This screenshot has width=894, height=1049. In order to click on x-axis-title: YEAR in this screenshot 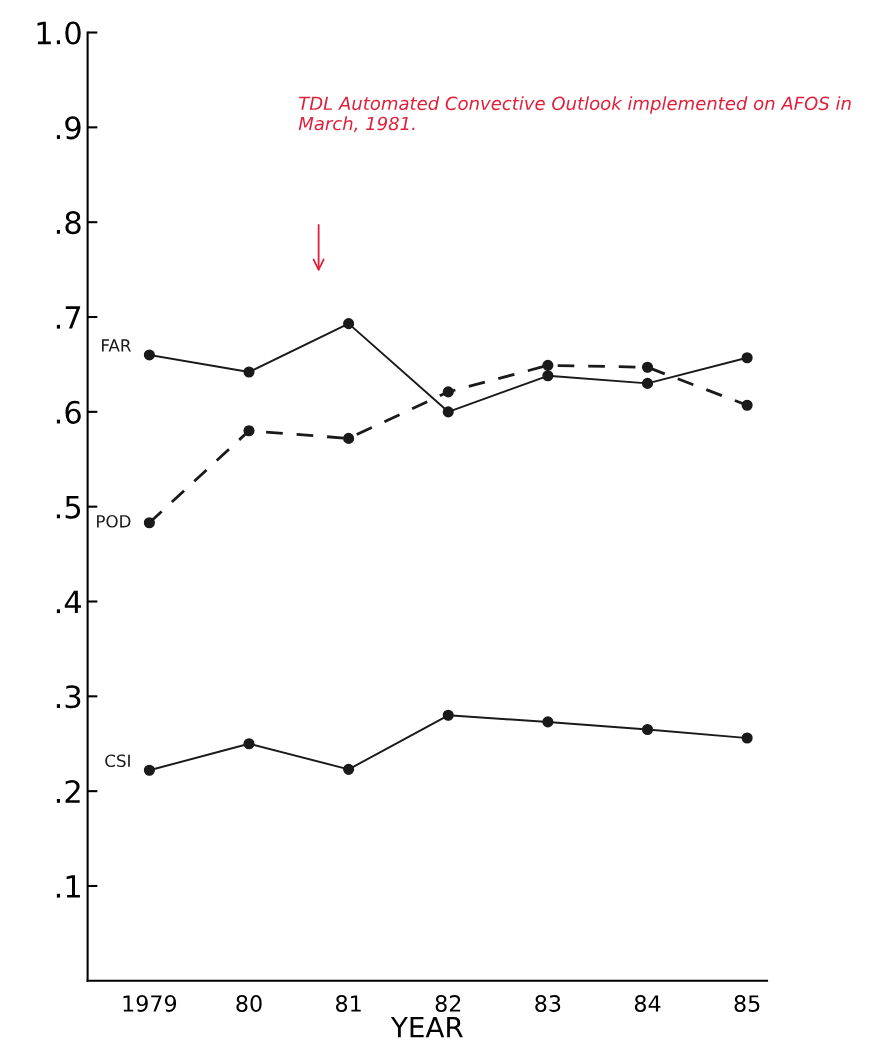, I will do `click(426, 1027)`.